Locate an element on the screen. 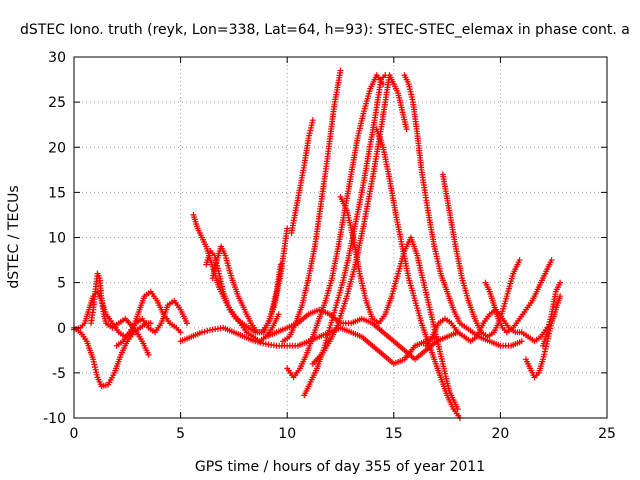 This screenshot has width=640, height=480. y-tick-label: 25 is located at coordinates (57, 103).